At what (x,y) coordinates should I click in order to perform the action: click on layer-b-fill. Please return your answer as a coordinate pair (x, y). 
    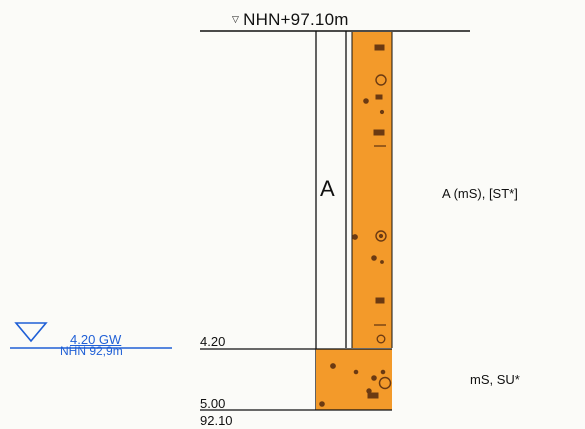
    Looking at the image, I should click on (354, 379).